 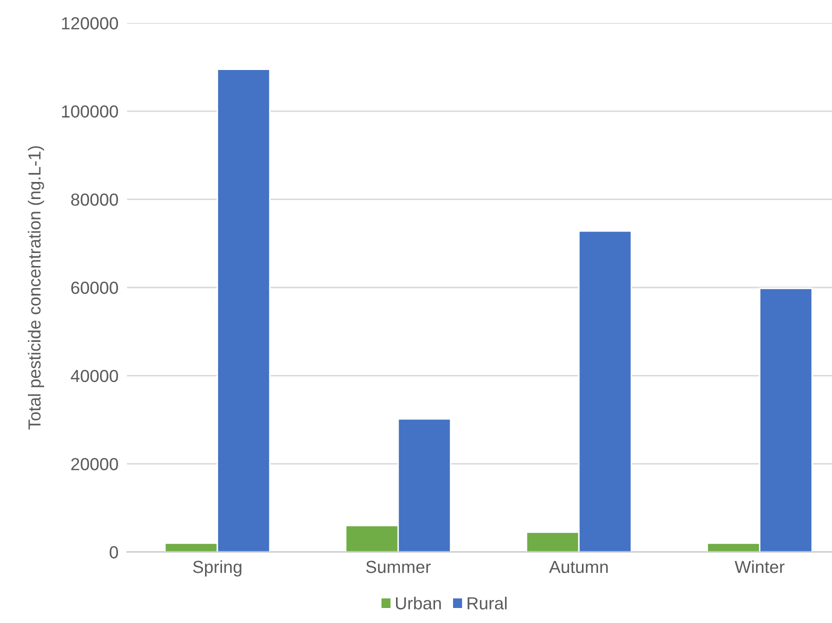 What do you see at coordinates (90, 111) in the screenshot?
I see `y-tick-label: 100000` at bounding box center [90, 111].